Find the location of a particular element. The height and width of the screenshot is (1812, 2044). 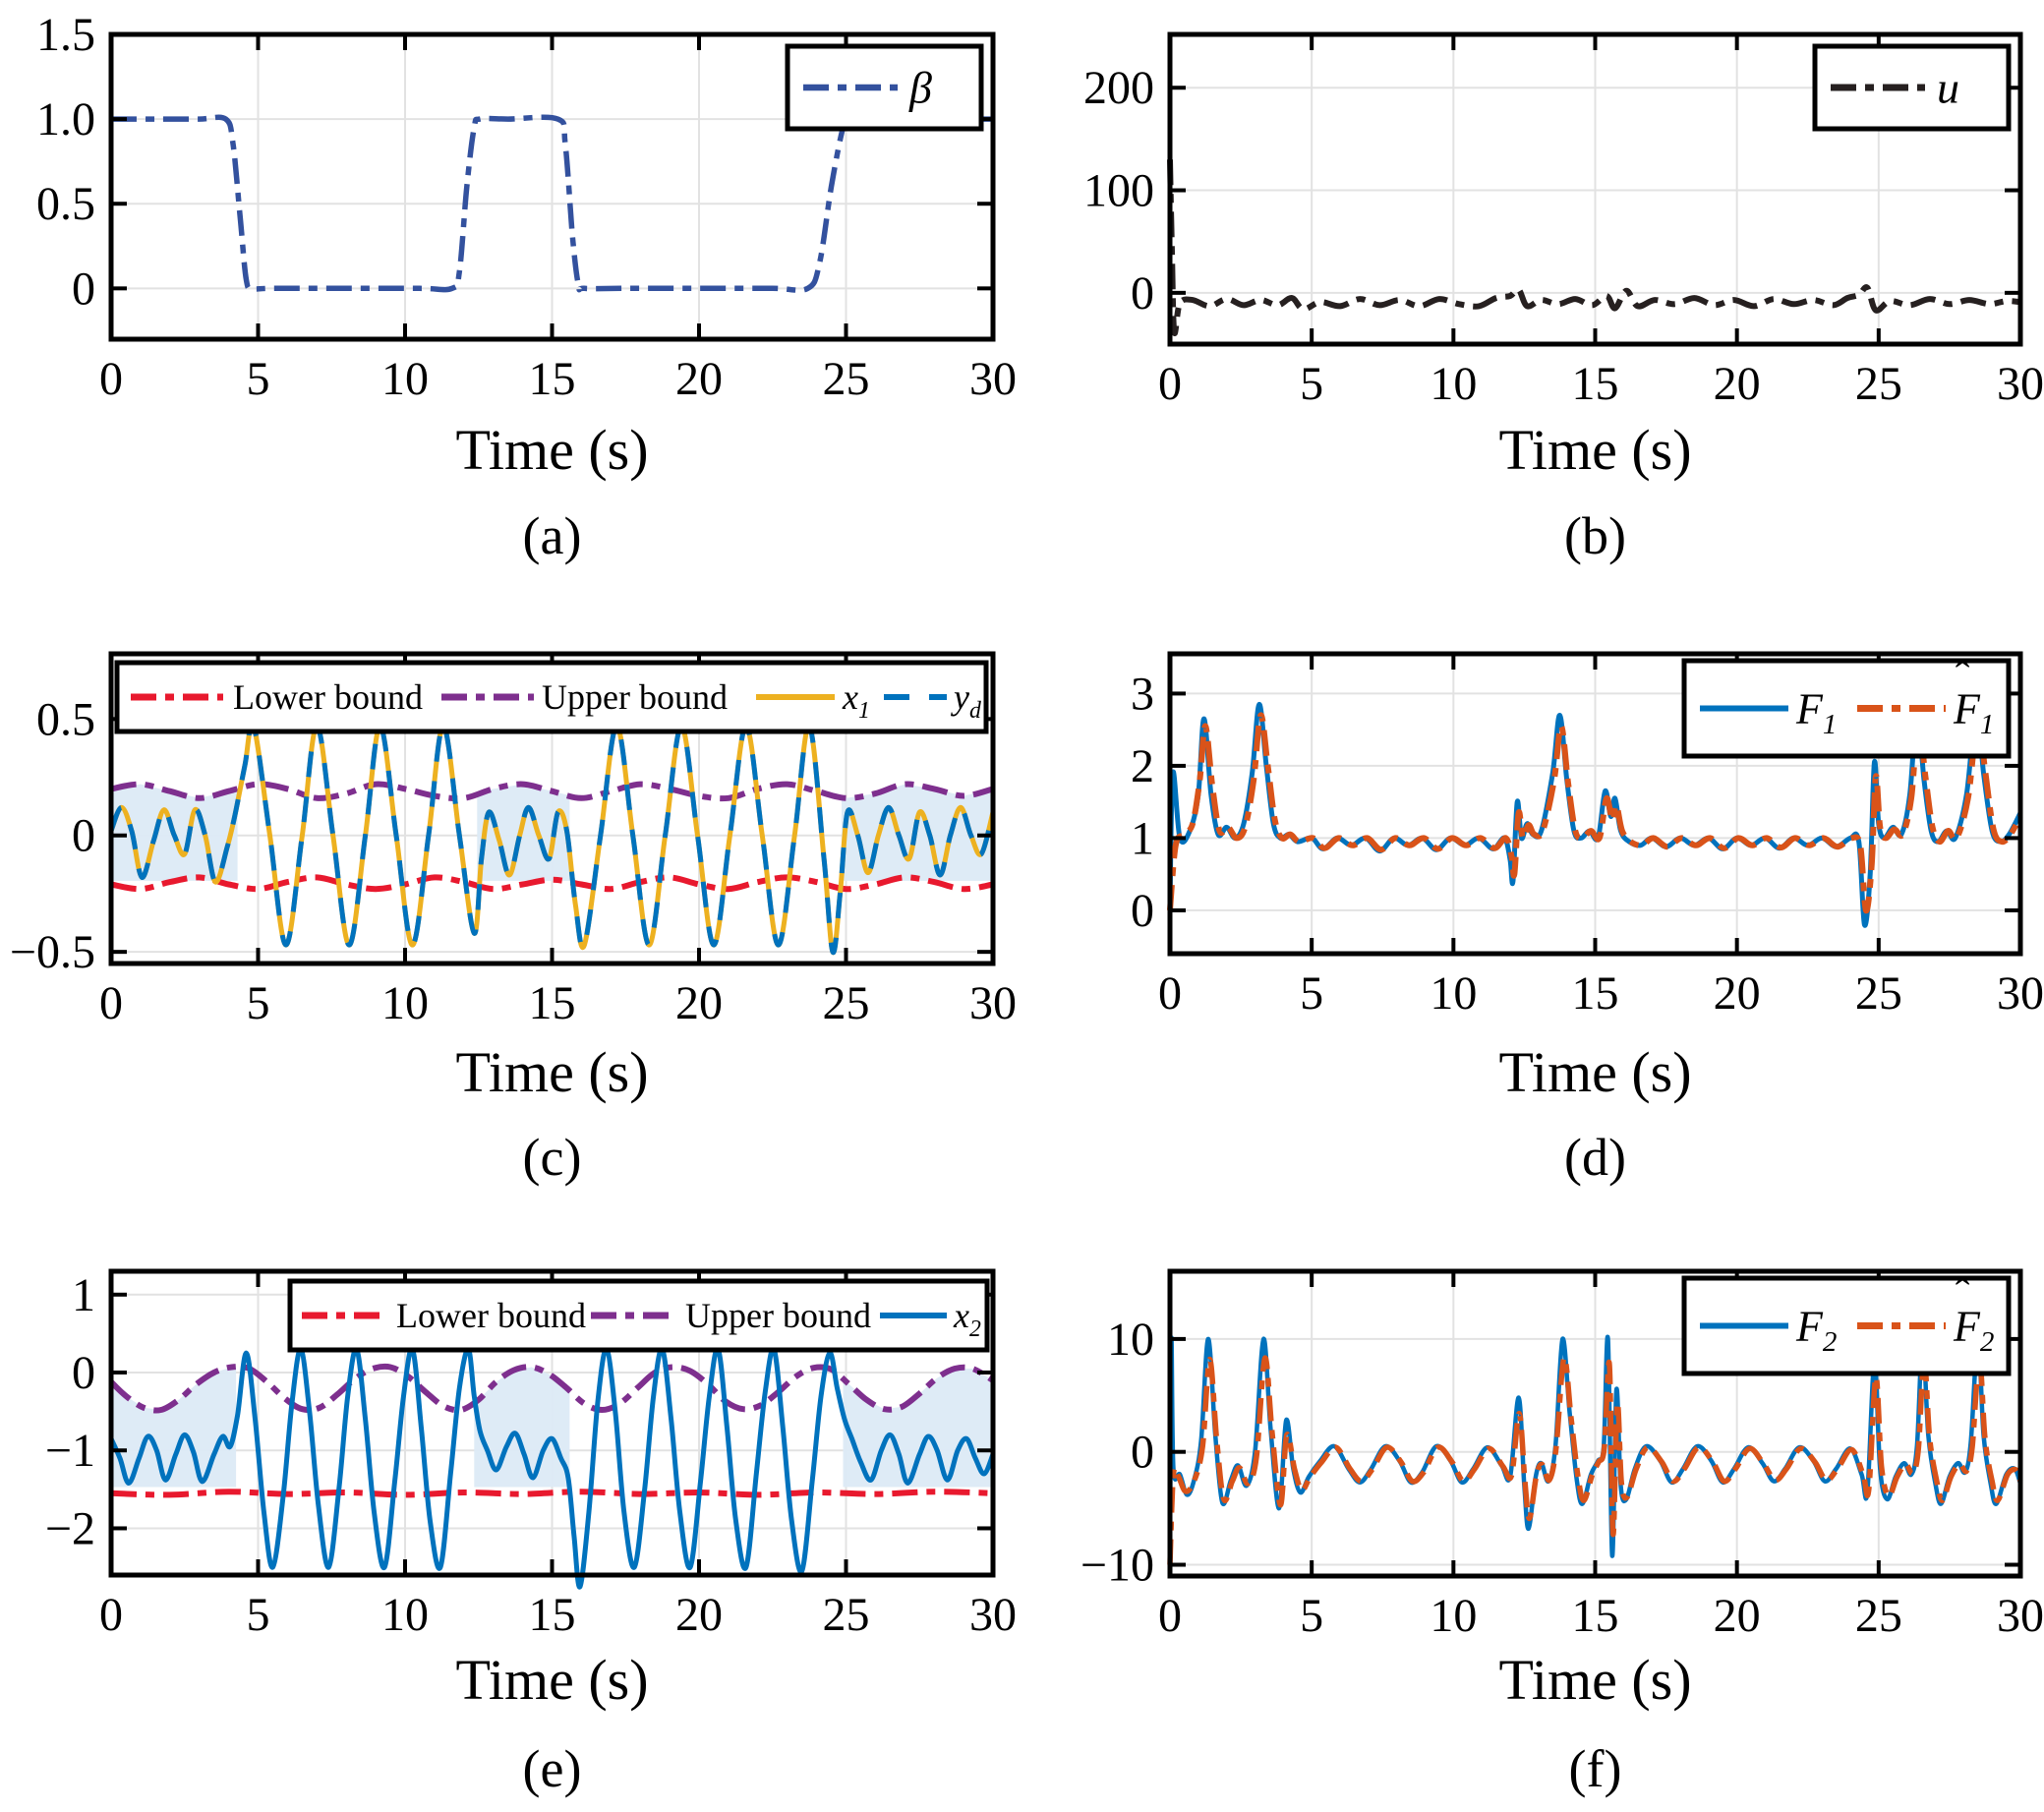

svg-text: β is located at coordinates (920, 88).